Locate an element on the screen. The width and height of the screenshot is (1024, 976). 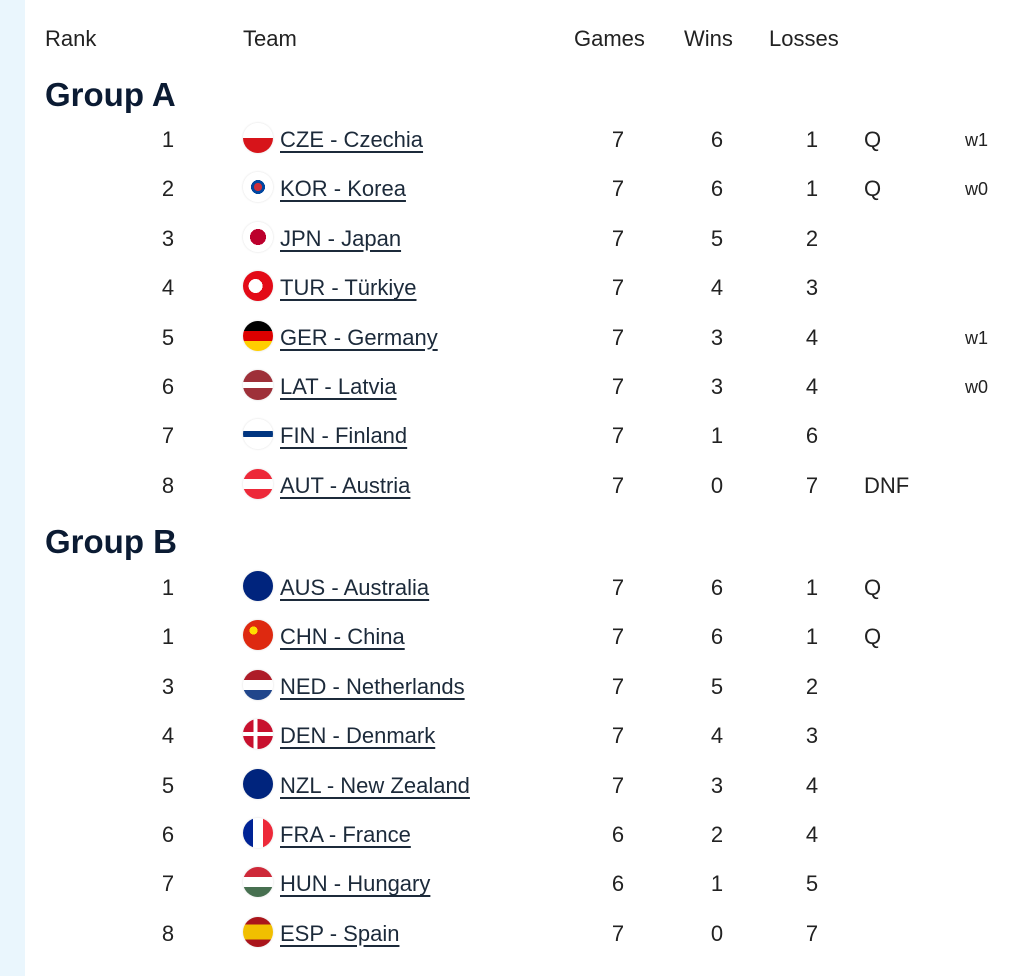
team-link: CHN - China is located at coordinates (342, 637).